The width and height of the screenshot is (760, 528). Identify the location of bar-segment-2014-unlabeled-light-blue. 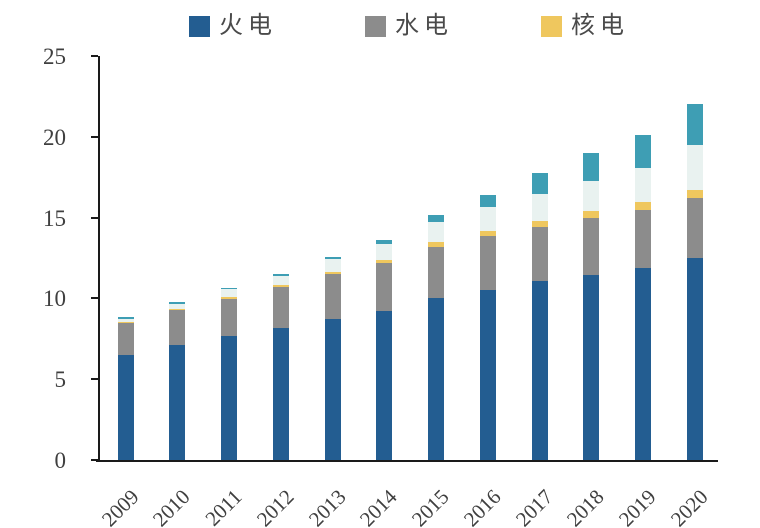
(384, 252).